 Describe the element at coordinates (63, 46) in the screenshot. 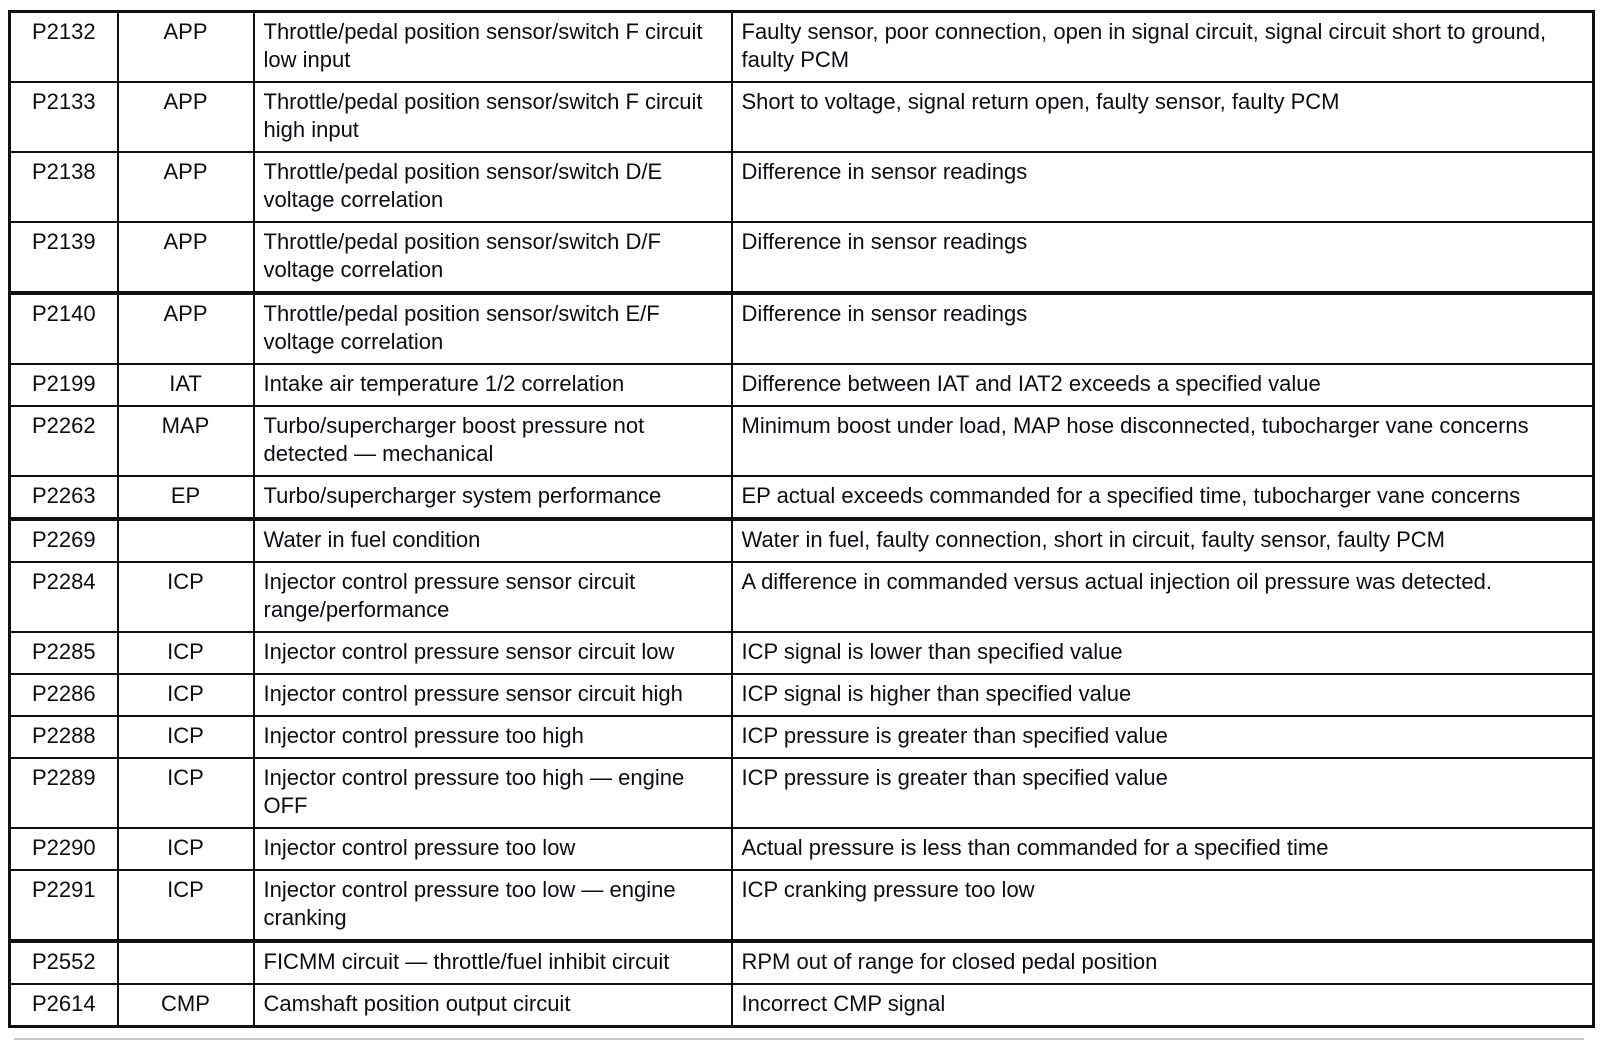

I see `dtc-code-cell: P2132` at that location.